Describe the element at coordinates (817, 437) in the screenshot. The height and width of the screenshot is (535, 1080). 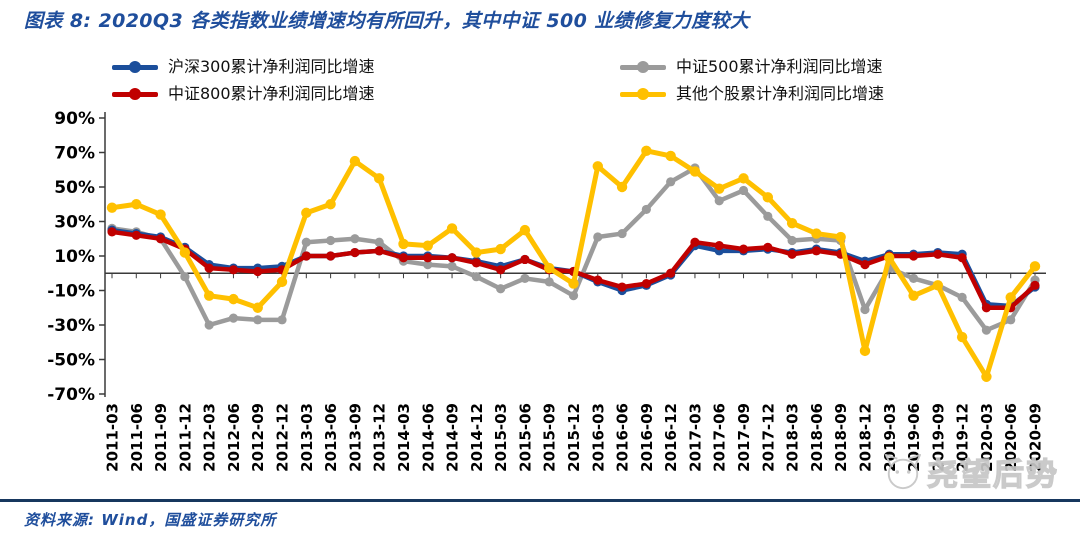
I see `x-tick-label: 2018-06` at that location.